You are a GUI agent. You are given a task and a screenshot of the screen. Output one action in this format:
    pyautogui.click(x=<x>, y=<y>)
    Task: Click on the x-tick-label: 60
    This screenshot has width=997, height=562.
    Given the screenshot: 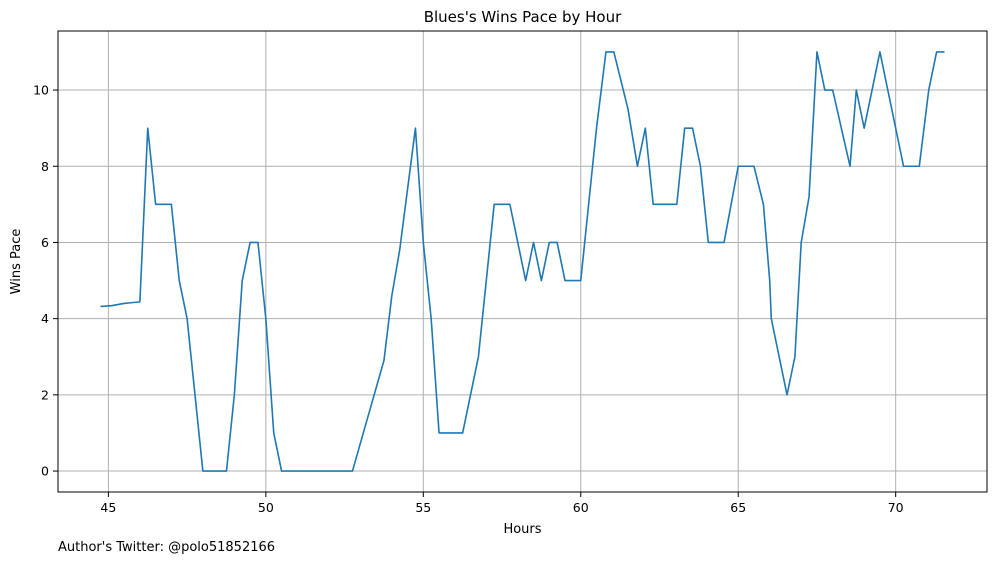 What is the action you would take?
    pyautogui.click(x=581, y=507)
    